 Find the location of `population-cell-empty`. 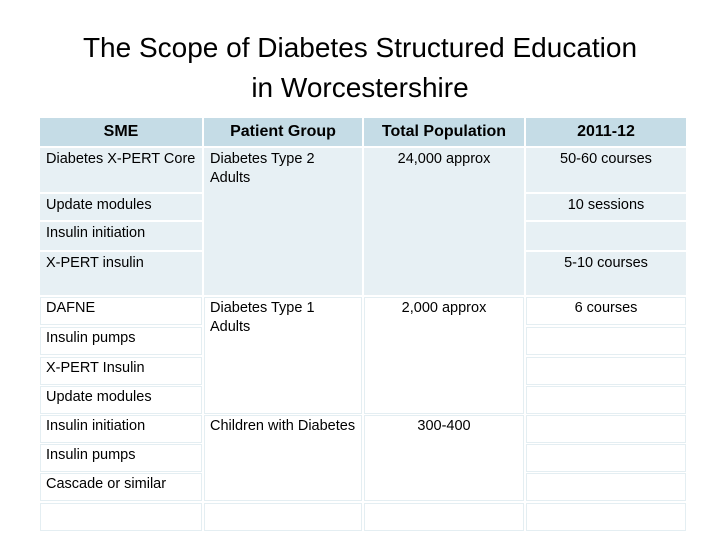

population-cell-empty is located at coordinates (444, 517).